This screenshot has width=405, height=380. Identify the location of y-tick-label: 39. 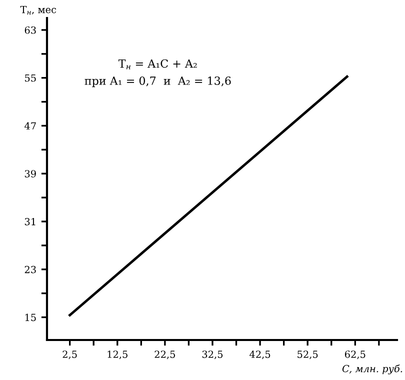
(30, 174).